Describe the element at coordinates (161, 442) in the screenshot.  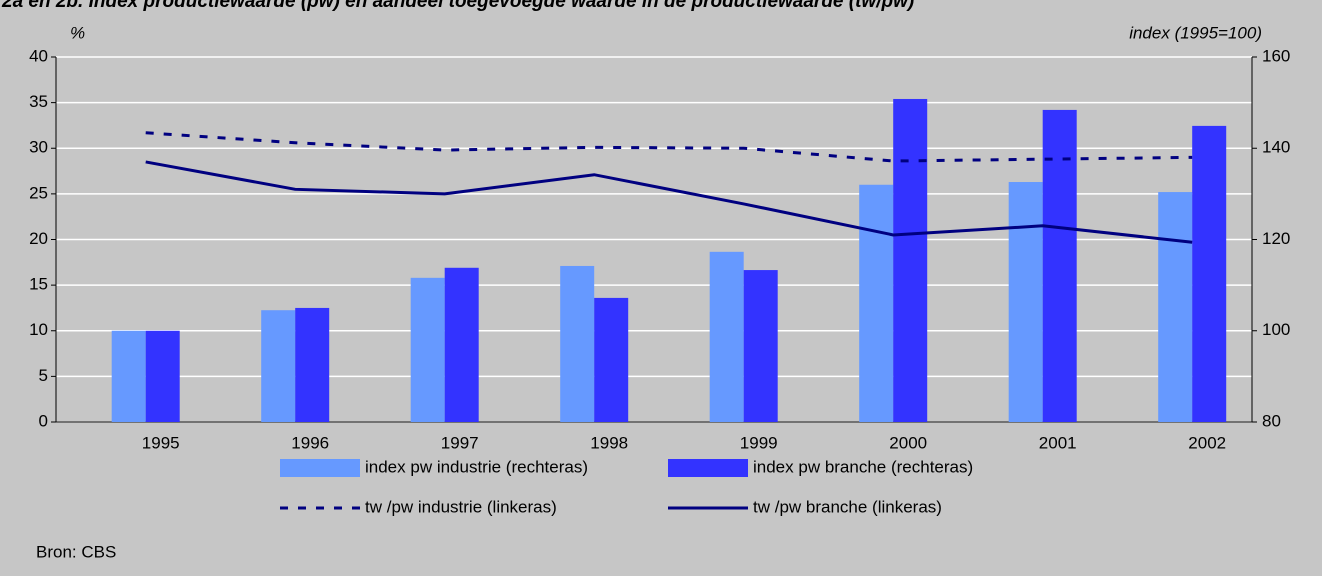
I see `x-tick-label: 1995` at that location.